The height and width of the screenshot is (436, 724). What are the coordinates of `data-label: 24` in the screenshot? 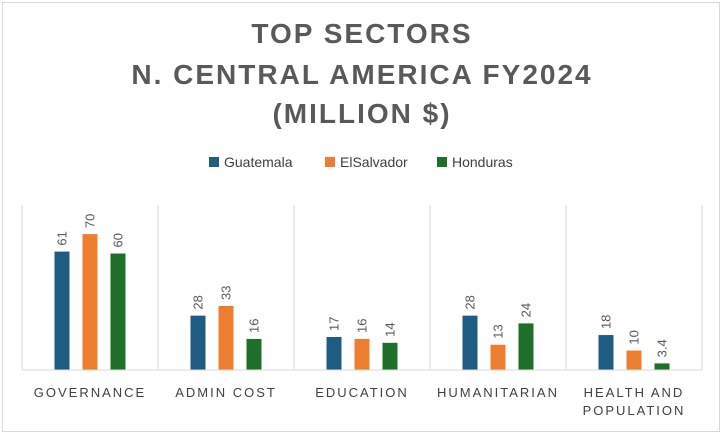 It's located at (526, 310).